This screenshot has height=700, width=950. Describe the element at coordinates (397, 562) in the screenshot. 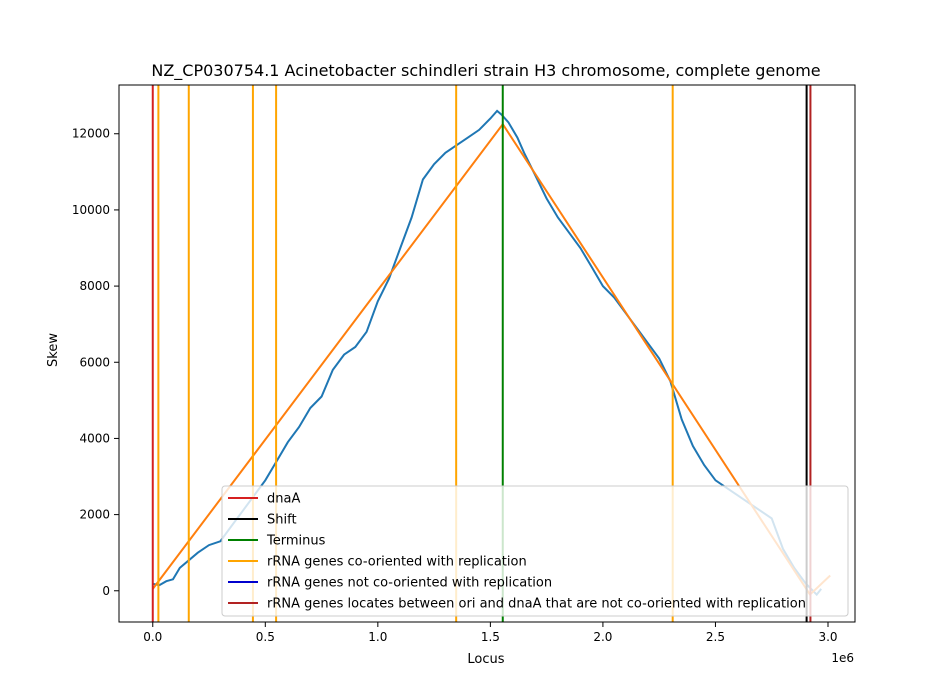

I see `legend-label: rRNA genes co-oriented with replication` at that location.